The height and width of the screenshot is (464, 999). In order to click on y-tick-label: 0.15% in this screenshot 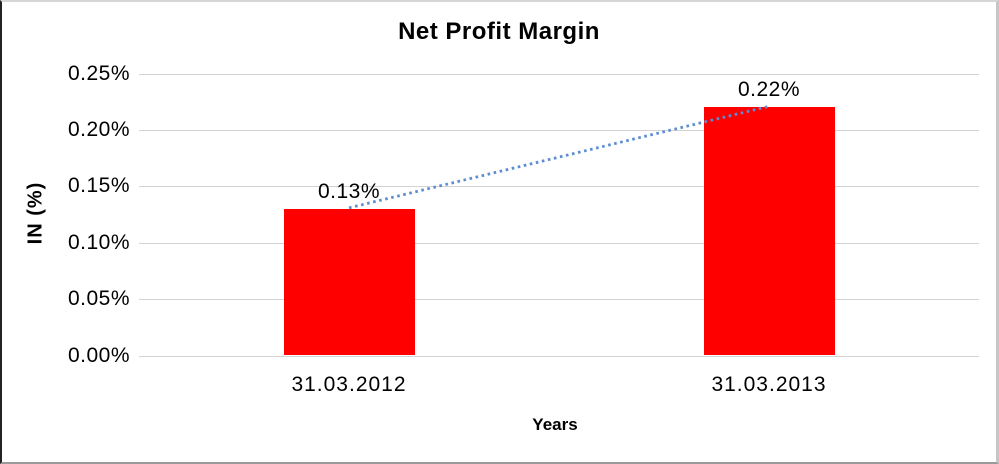, I will do `click(98, 186)`.